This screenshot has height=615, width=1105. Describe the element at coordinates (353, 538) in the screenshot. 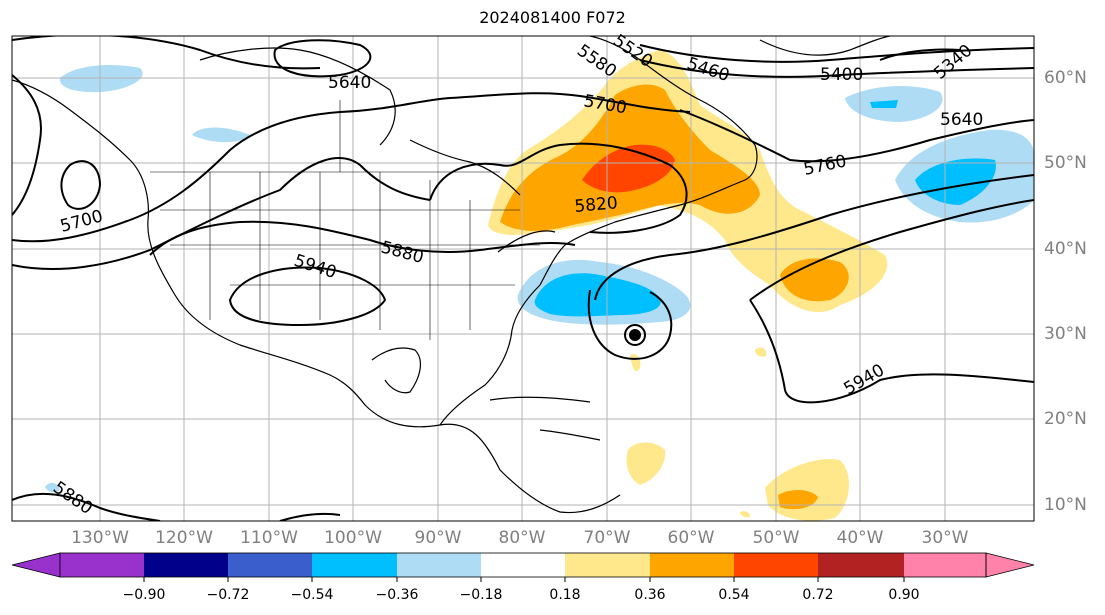

I see `lon-label-100w: 100°W` at that location.